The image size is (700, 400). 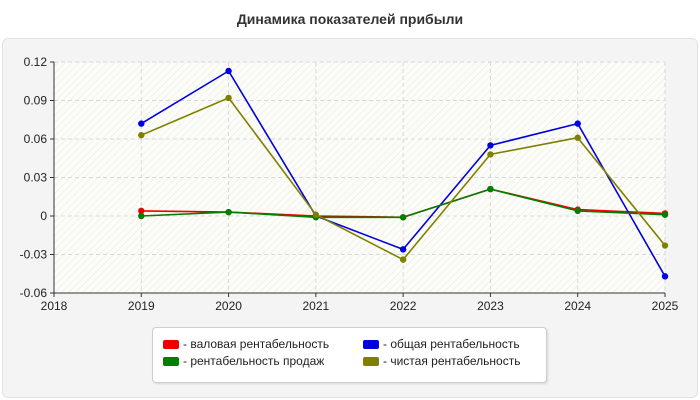 What do you see at coordinates (36, 139) in the screenshot?
I see `y-tick-label: 0.06` at bounding box center [36, 139].